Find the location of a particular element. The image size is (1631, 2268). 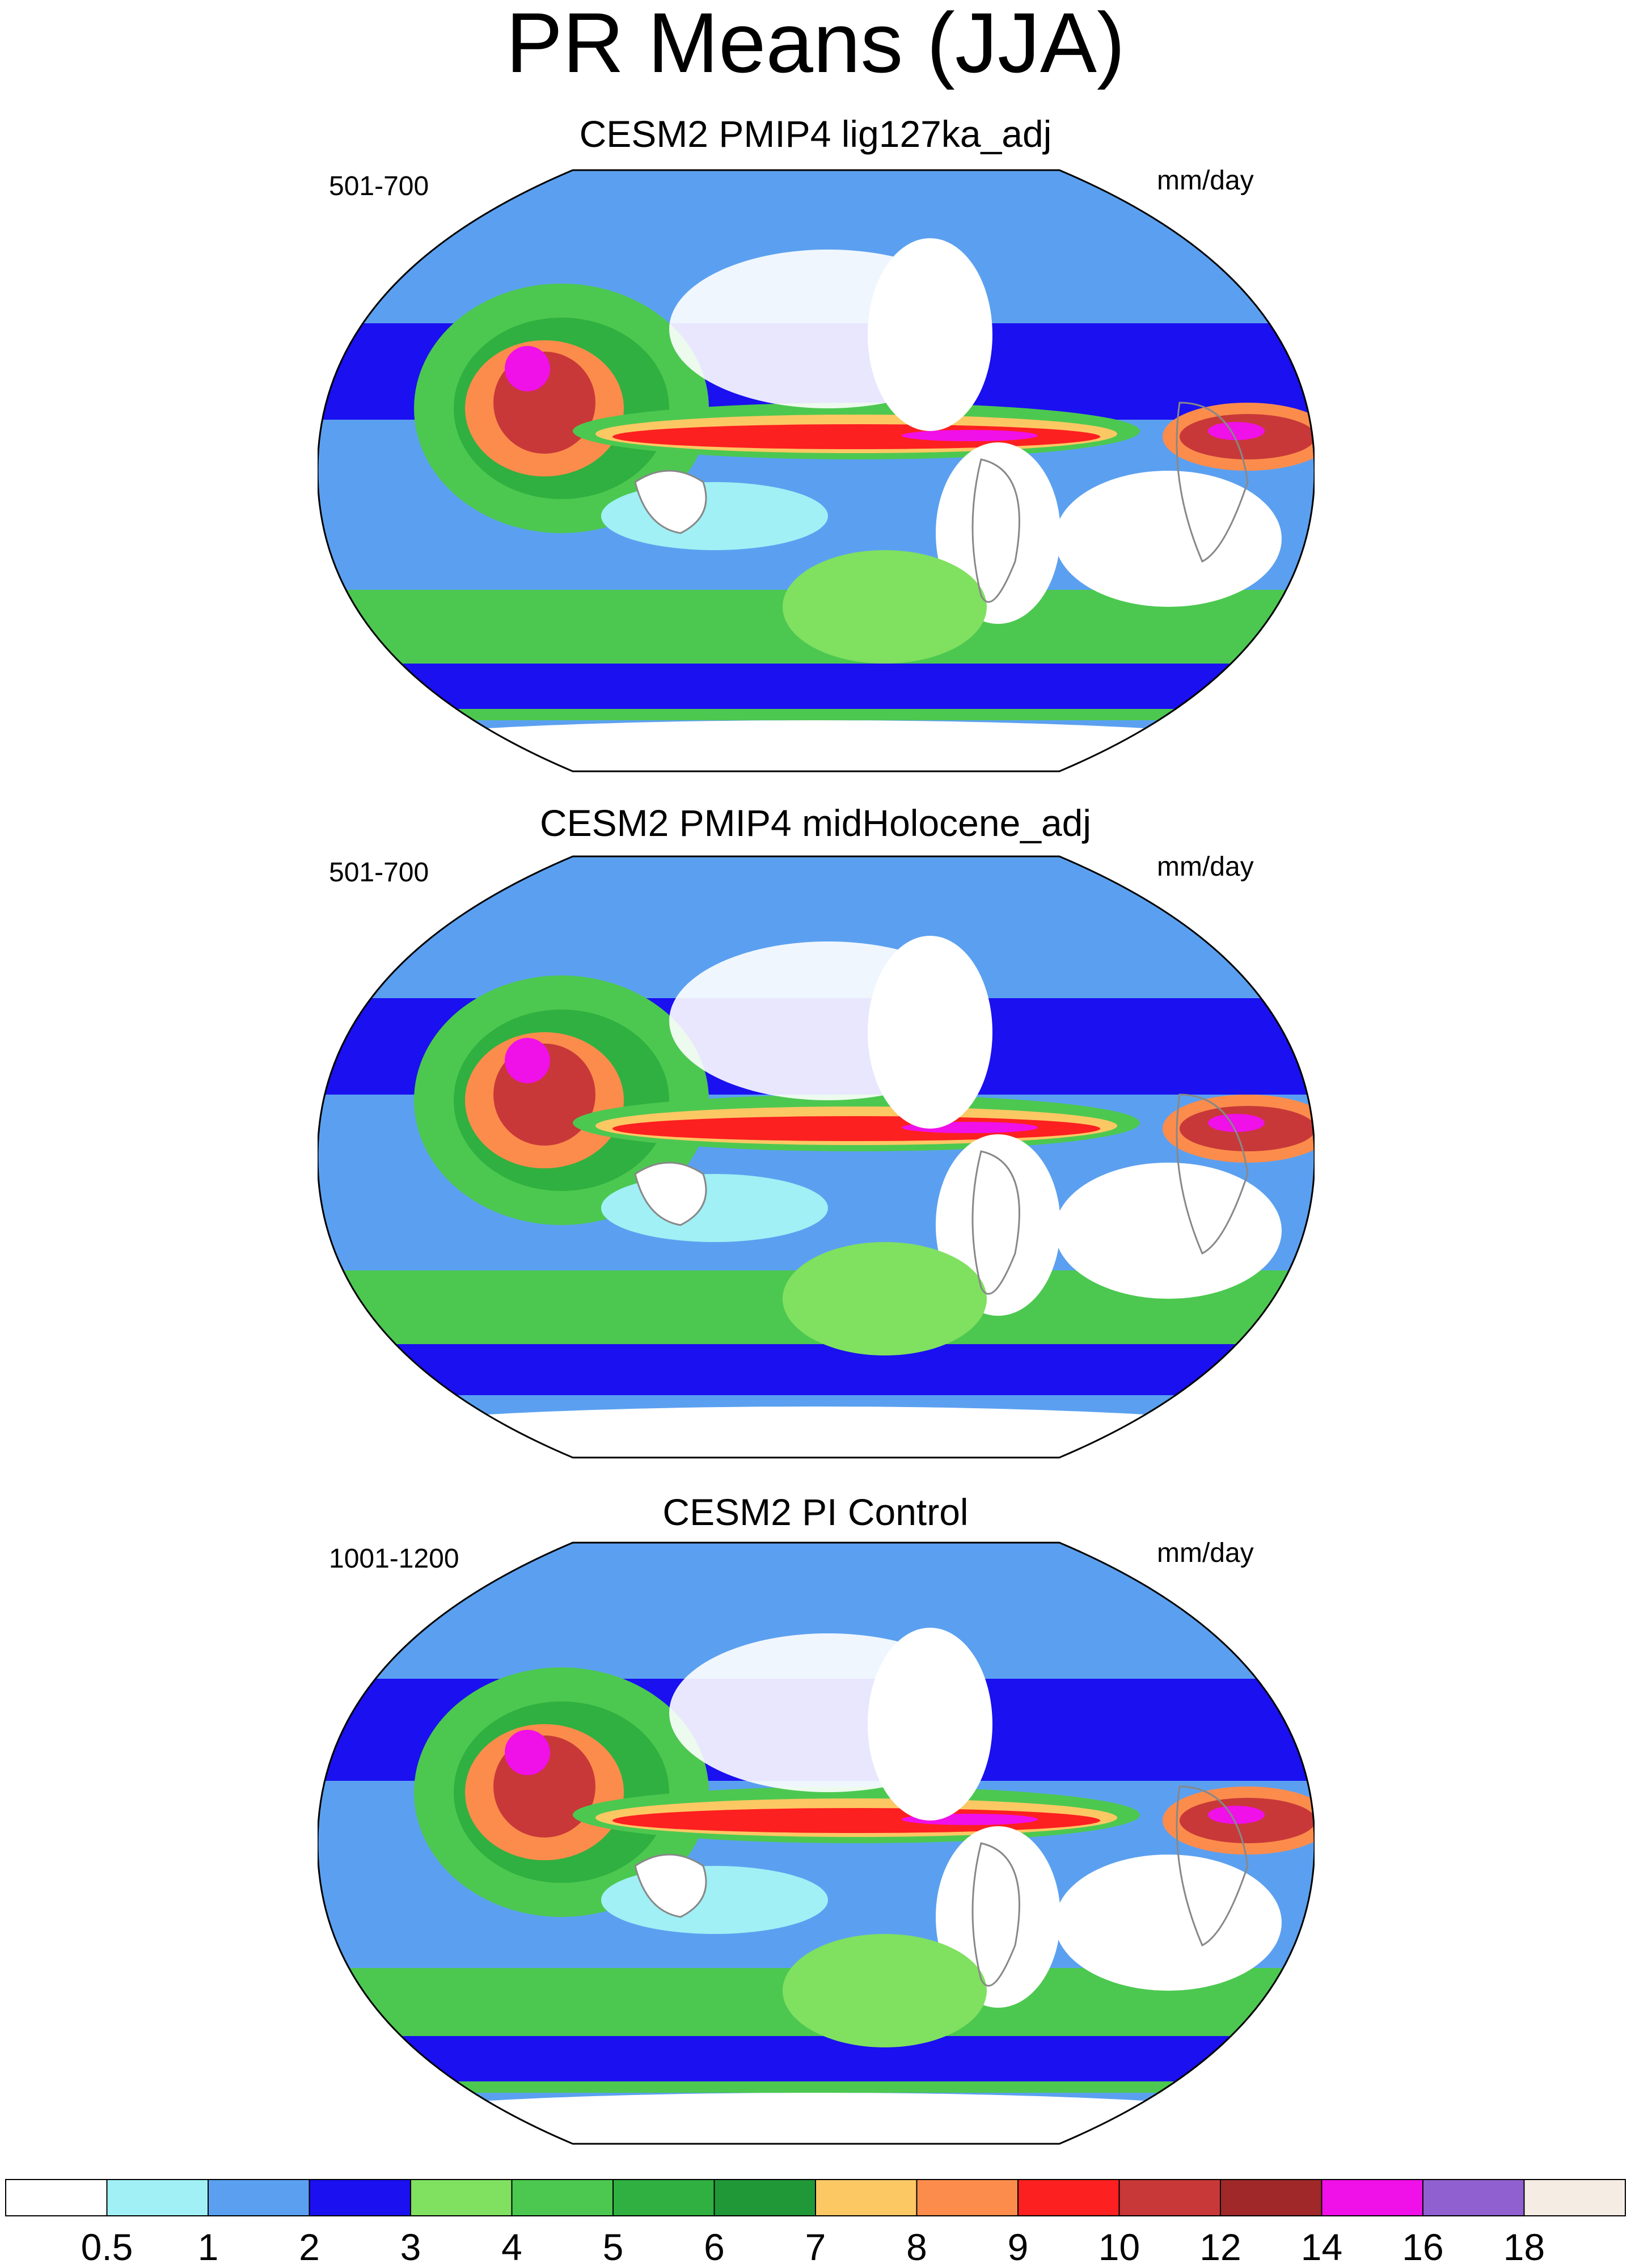

panel-3-period: 1001-1200 is located at coordinates (394, 1559).